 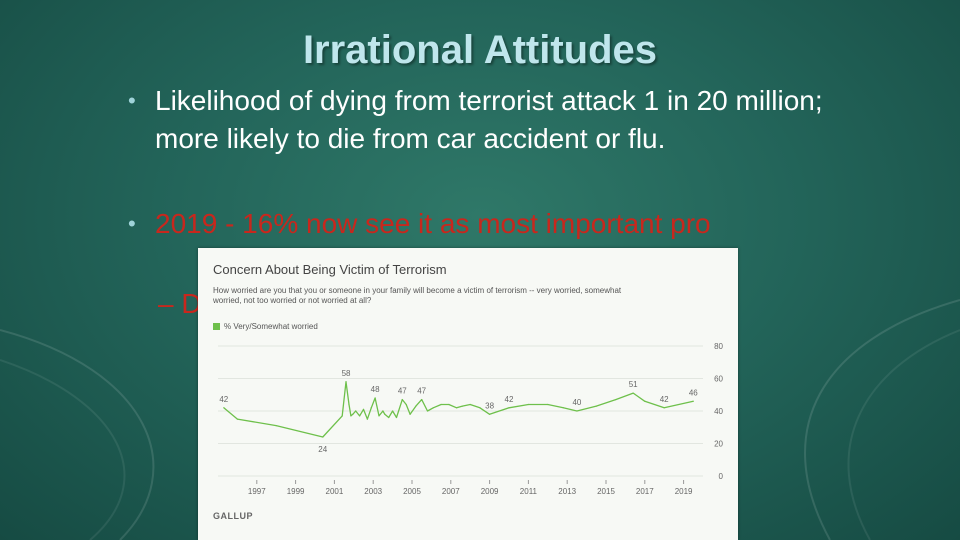 I want to click on source-logo: GALLUP, so click(x=233, y=516).